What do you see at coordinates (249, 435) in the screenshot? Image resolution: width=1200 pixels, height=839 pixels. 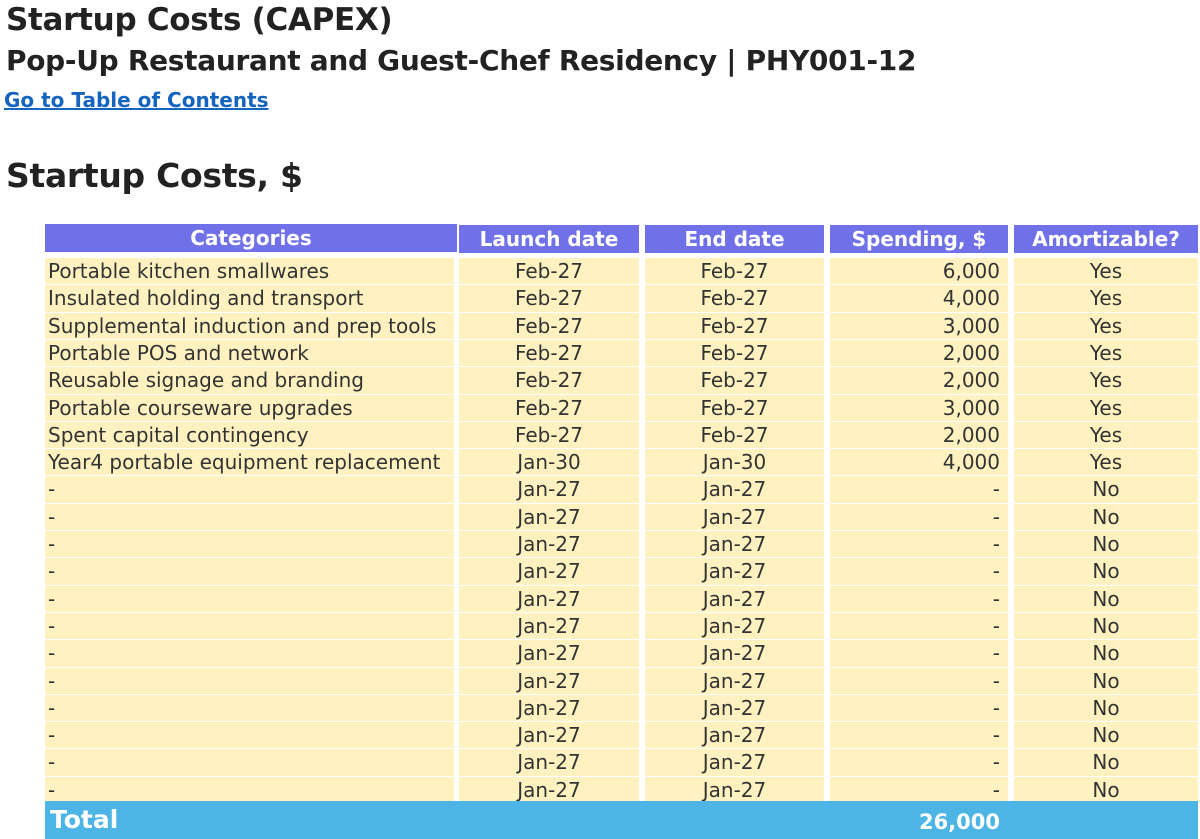 I see `cell-category: Spent capital contingency` at bounding box center [249, 435].